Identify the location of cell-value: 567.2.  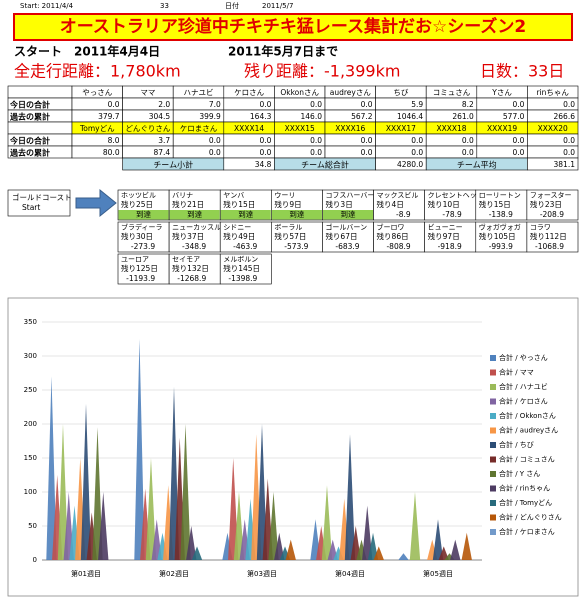
(362, 116).